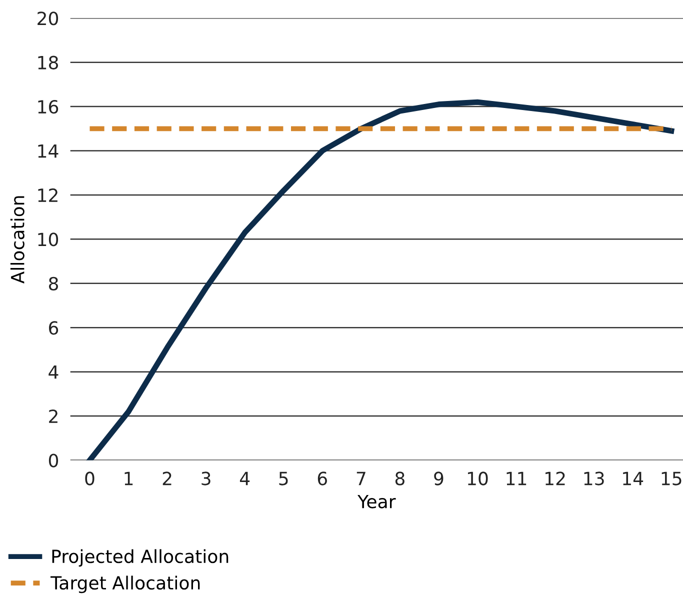 The image size is (683, 604). I want to click on y-tick-label: 10, so click(48, 239).